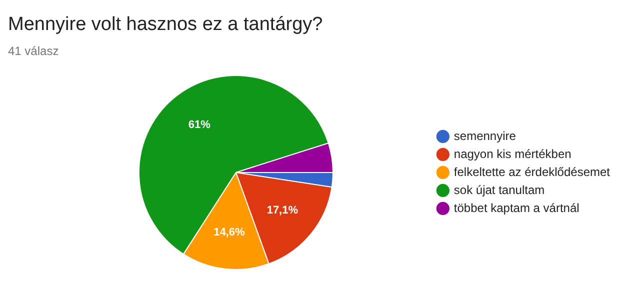 This screenshot has width=630, height=290. I want to click on data-label: 61%, so click(199, 124).